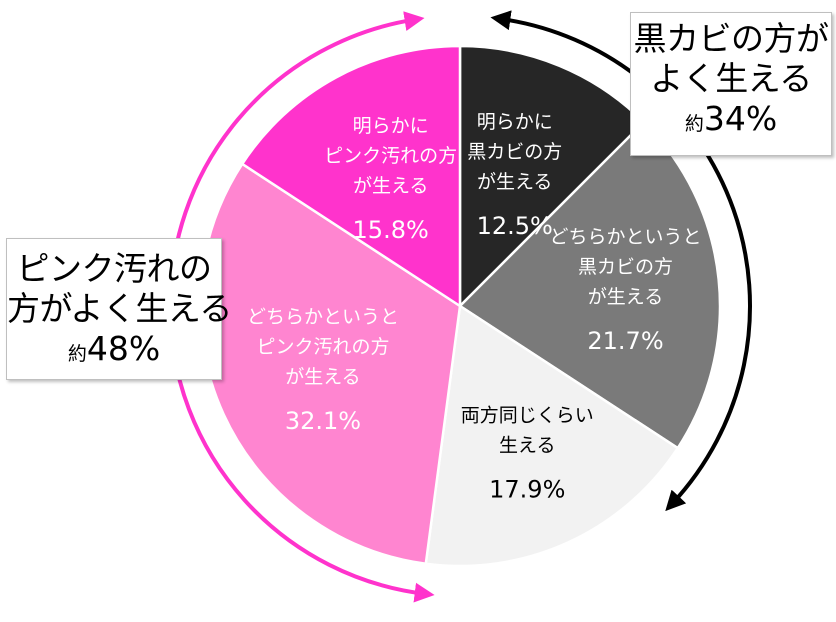 This screenshot has width=836, height=622. What do you see at coordinates (527, 415) in the screenshot?
I see `slice-3-label-line-1: 両方同じくらい` at bounding box center [527, 415].